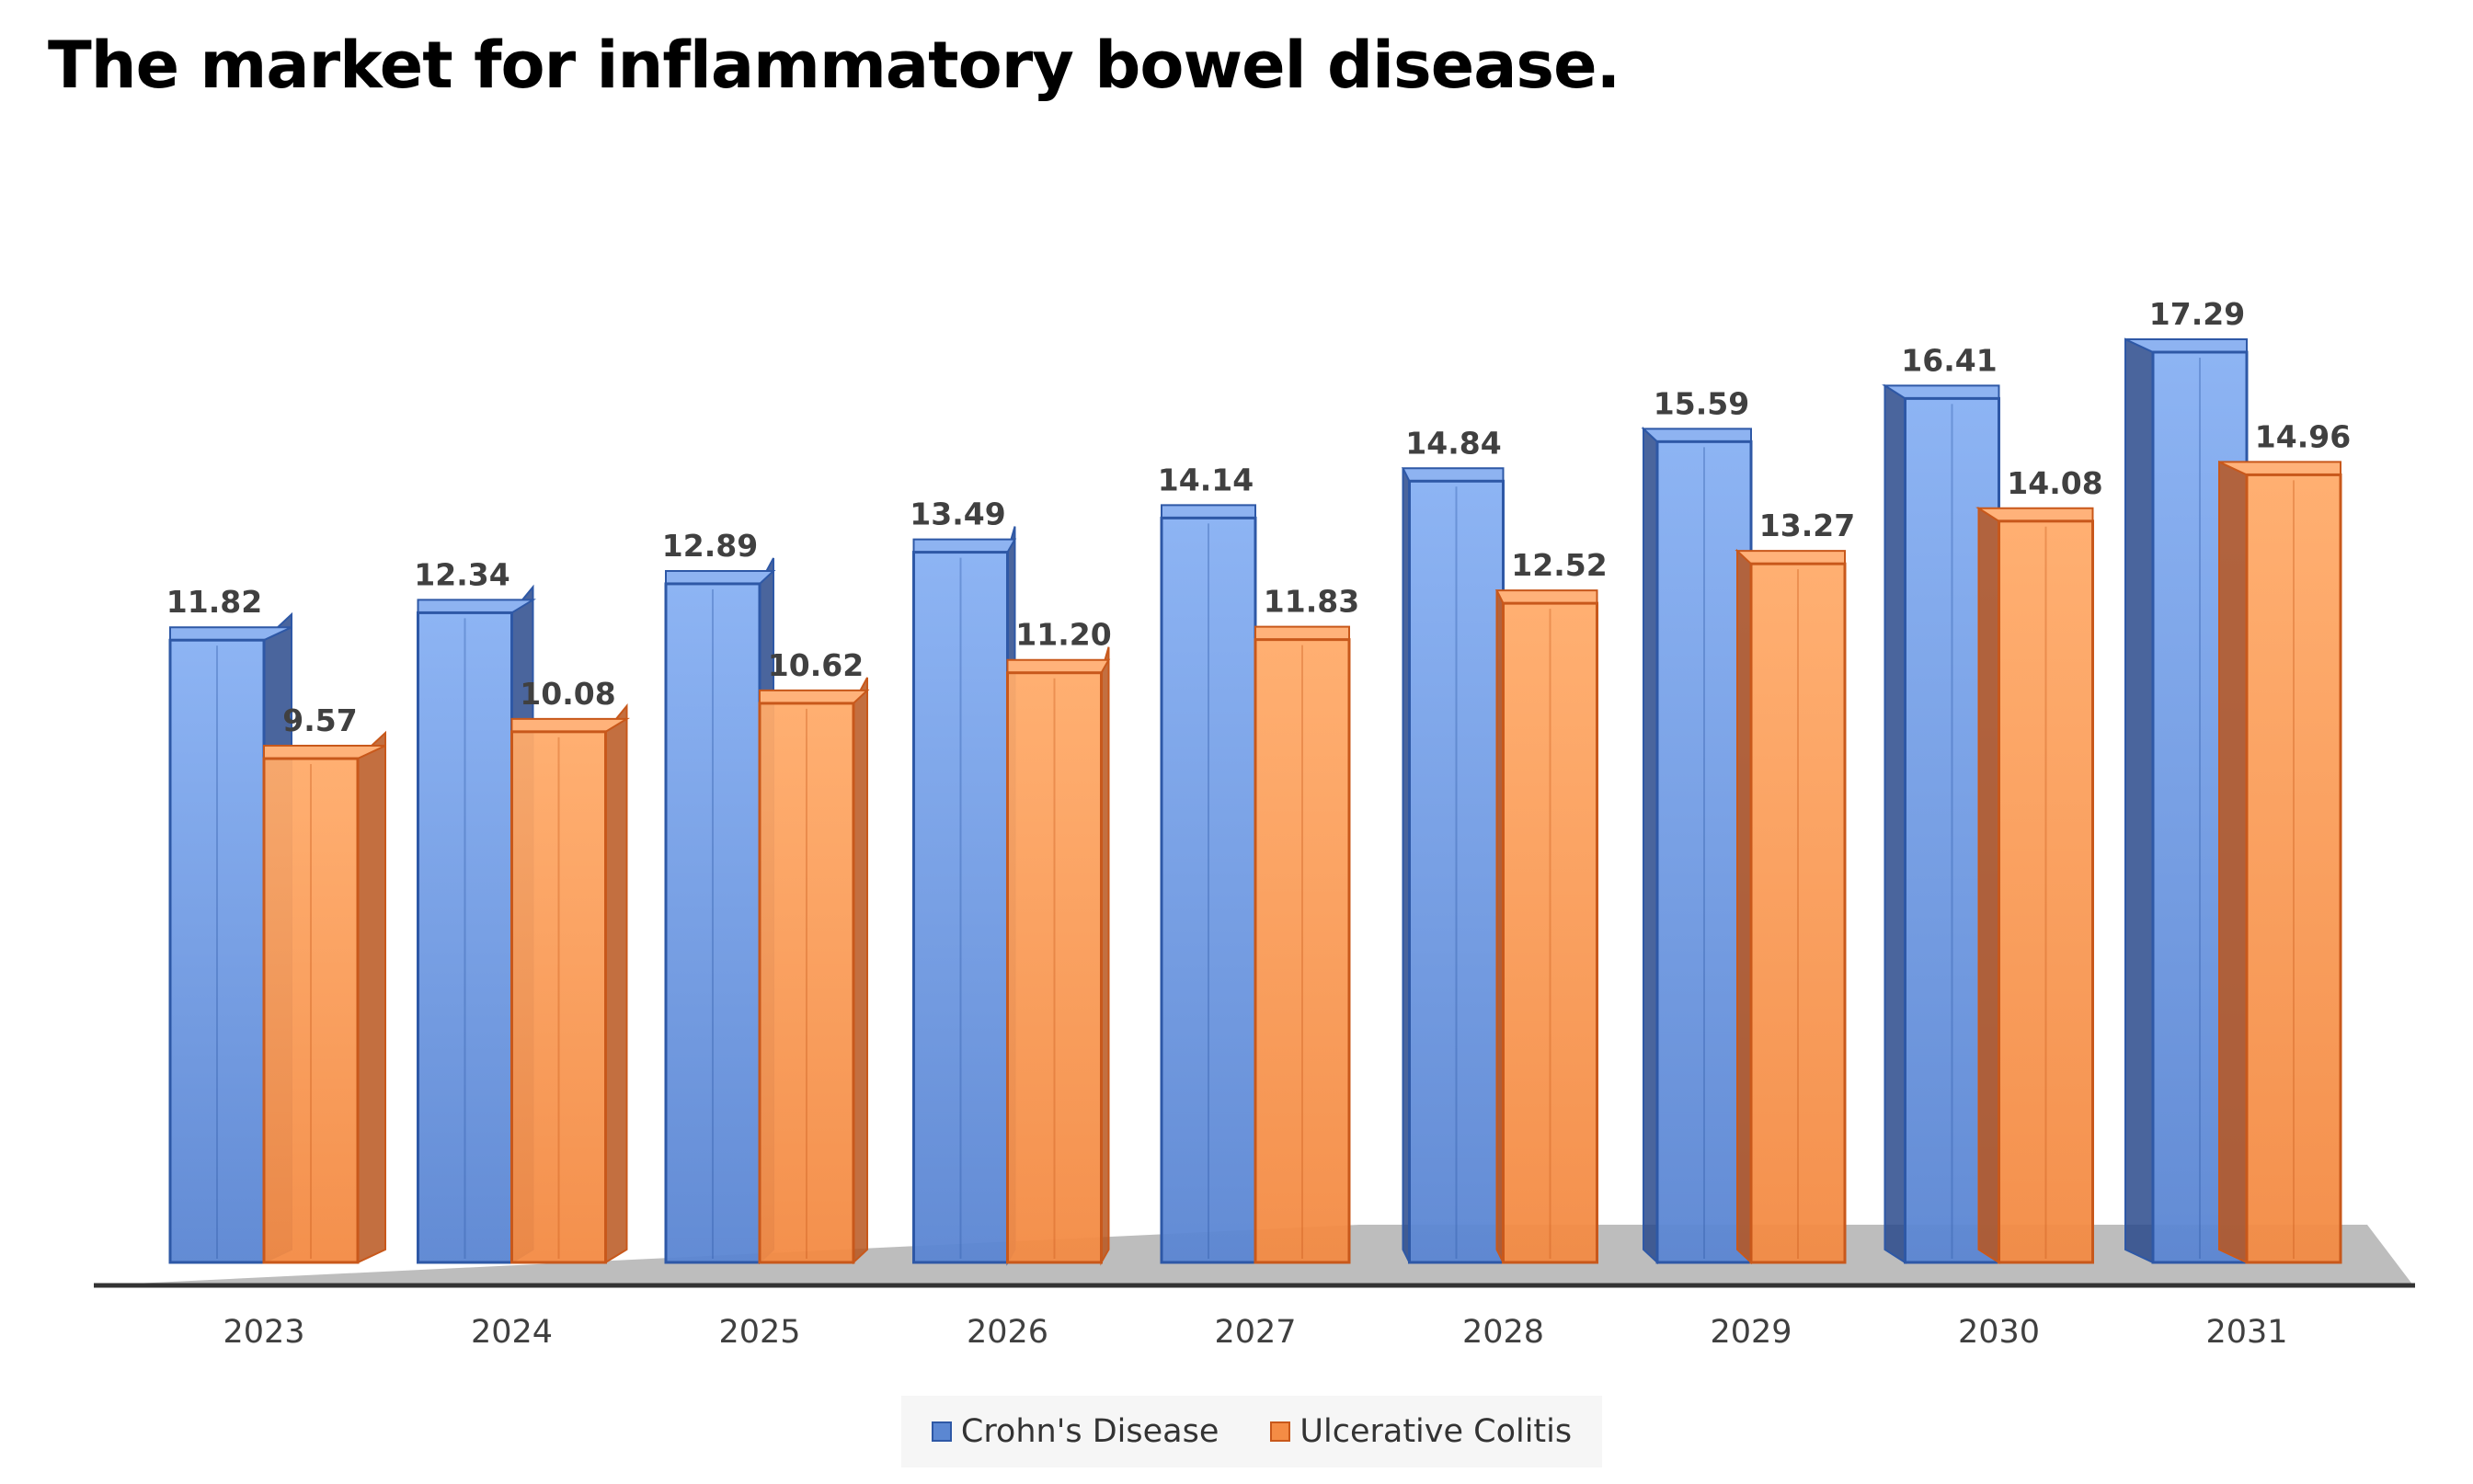  I want to click on bar-ulcerative-colitis-2024, so click(558, 997).